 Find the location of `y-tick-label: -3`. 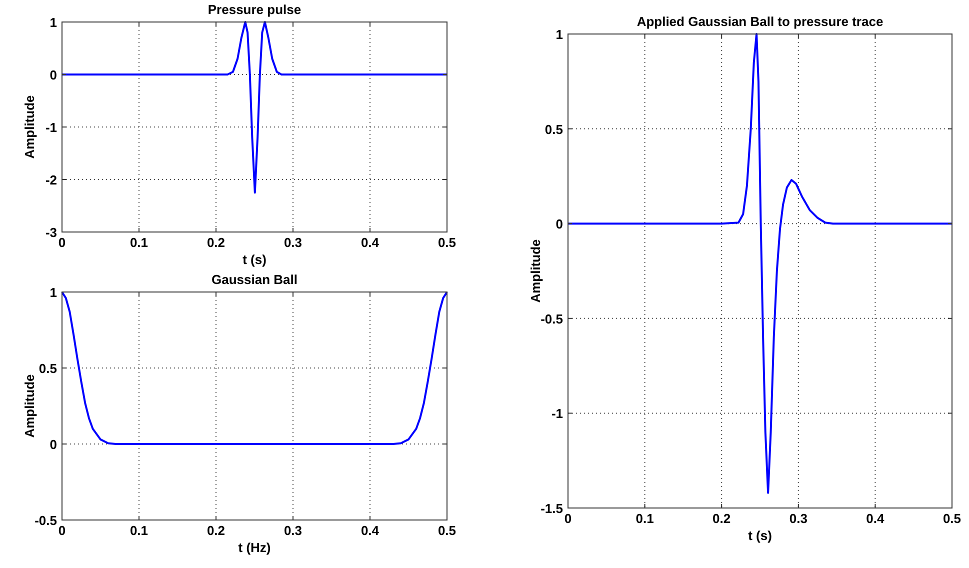

y-tick-label: -3 is located at coordinates (51, 232).